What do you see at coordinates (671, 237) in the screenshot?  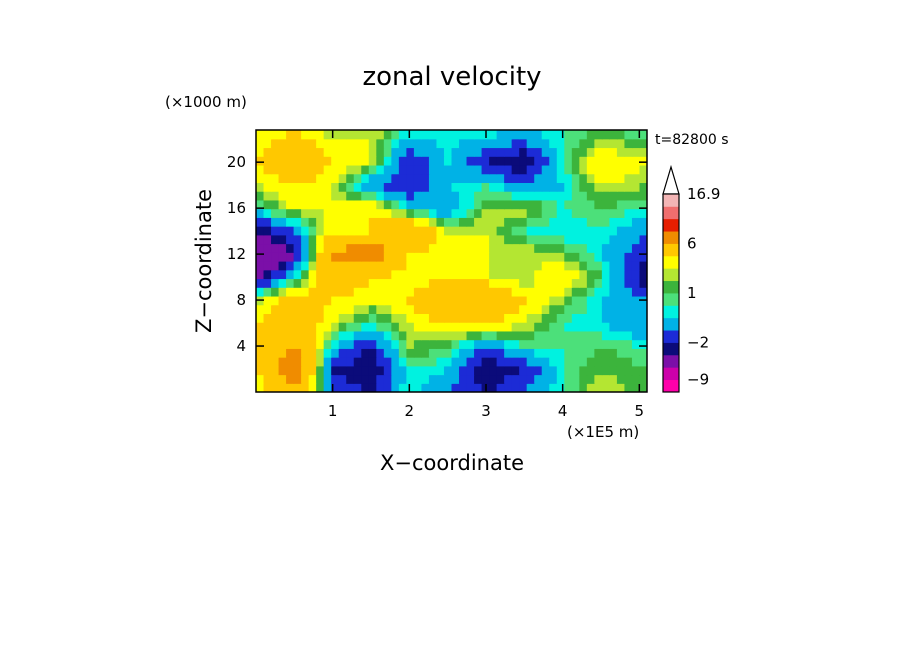 I see `colorbar-segment` at bounding box center [671, 237].